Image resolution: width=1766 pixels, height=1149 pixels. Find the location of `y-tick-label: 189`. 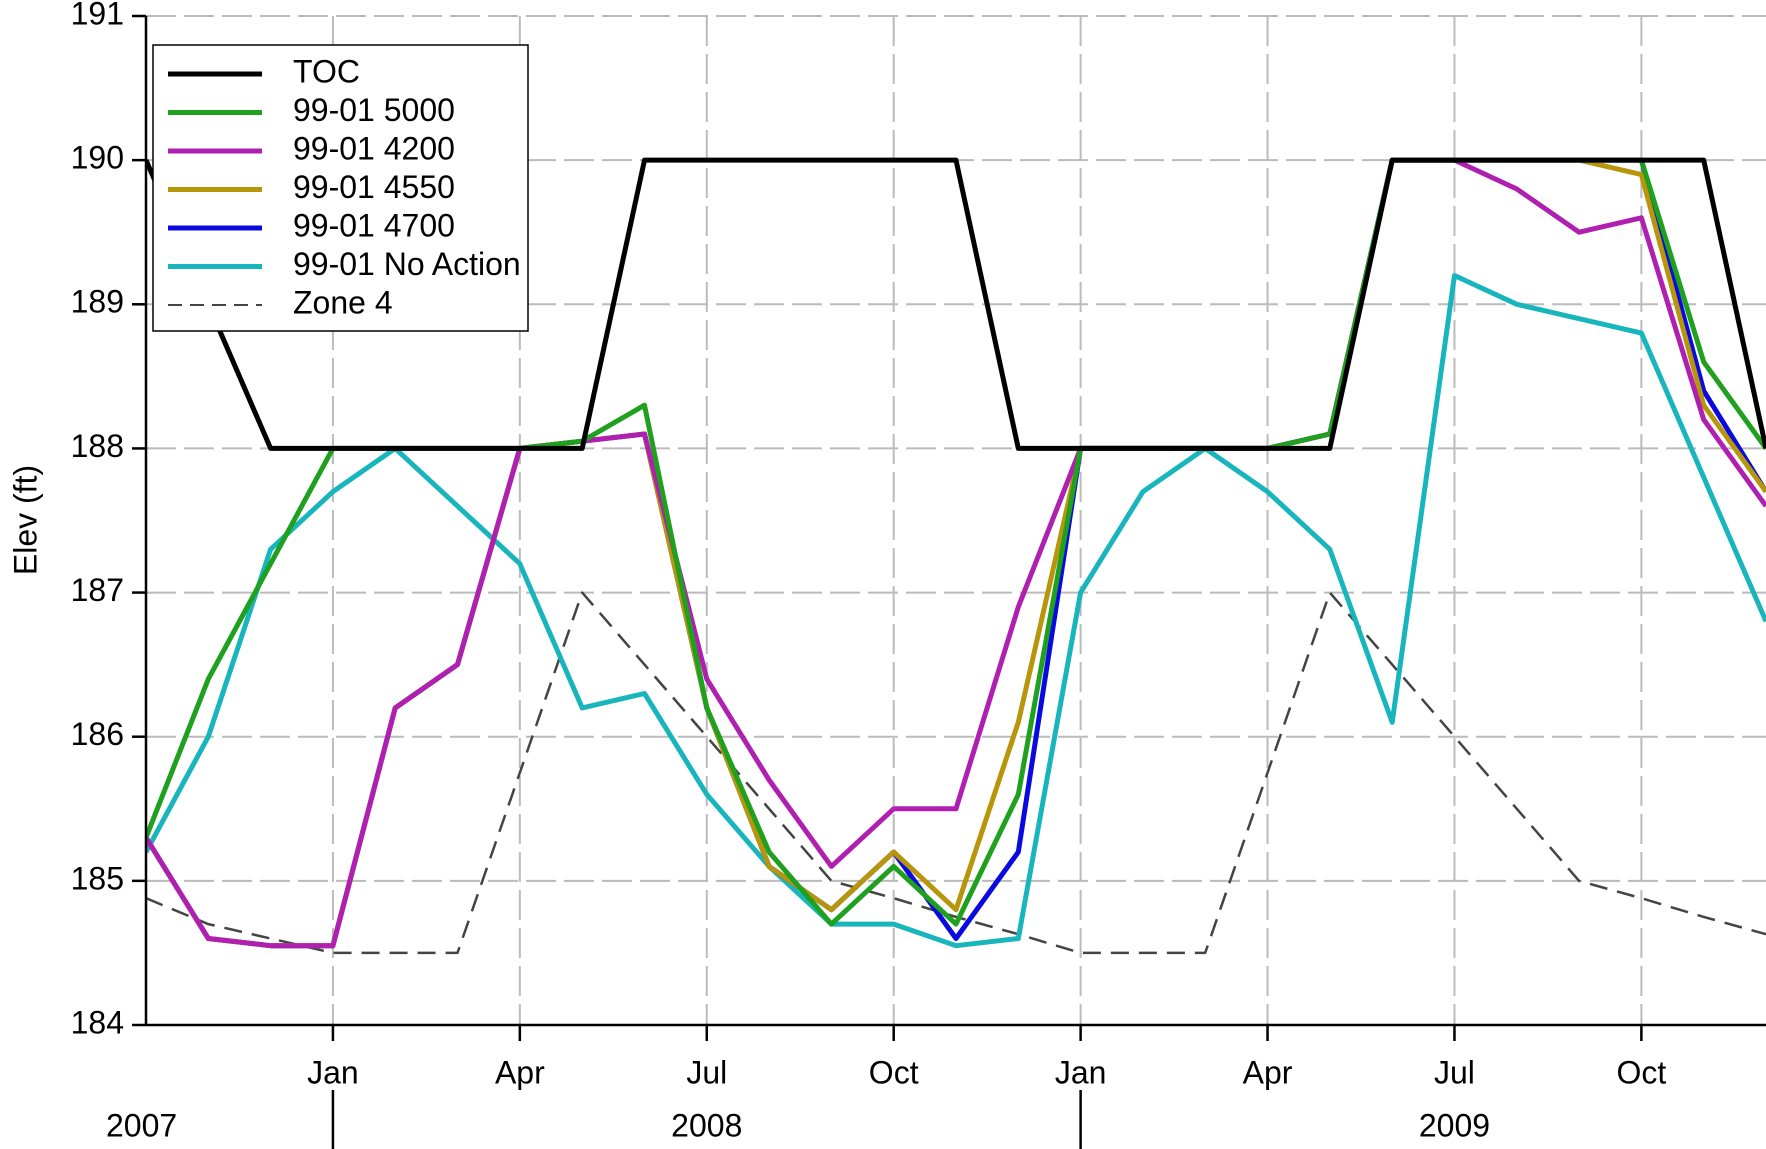

y-tick-label: 189 is located at coordinates (97, 302).